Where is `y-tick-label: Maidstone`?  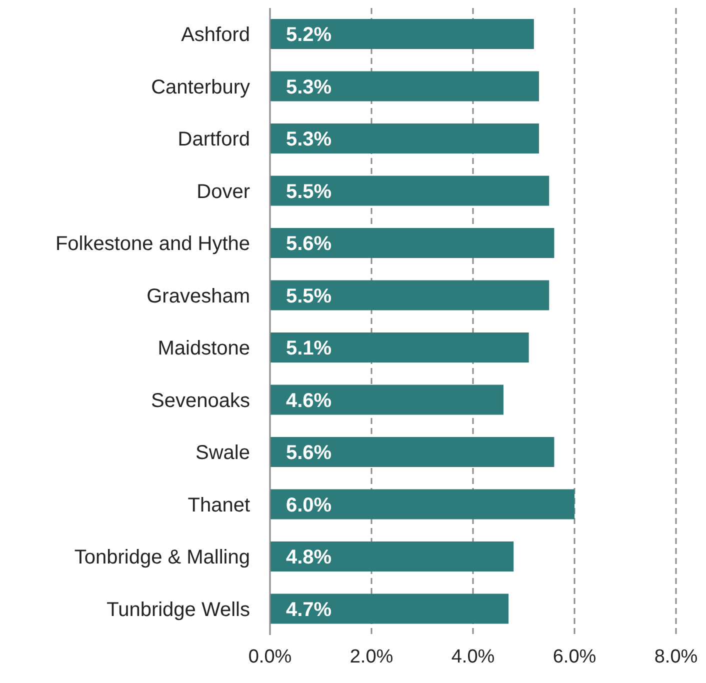
y-tick-label: Maidstone is located at coordinates (204, 349).